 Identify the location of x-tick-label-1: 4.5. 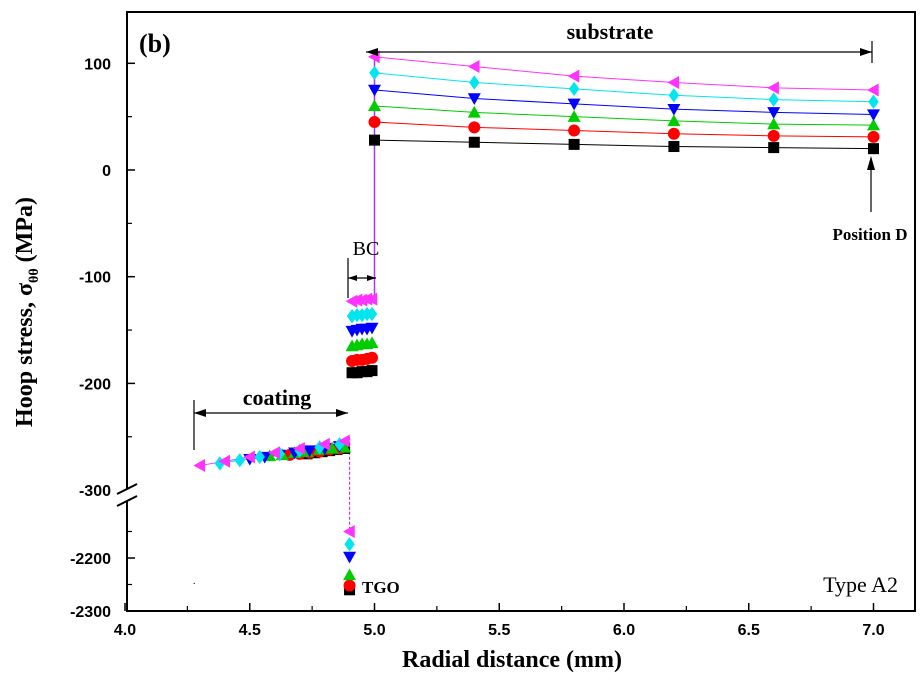
(250, 630).